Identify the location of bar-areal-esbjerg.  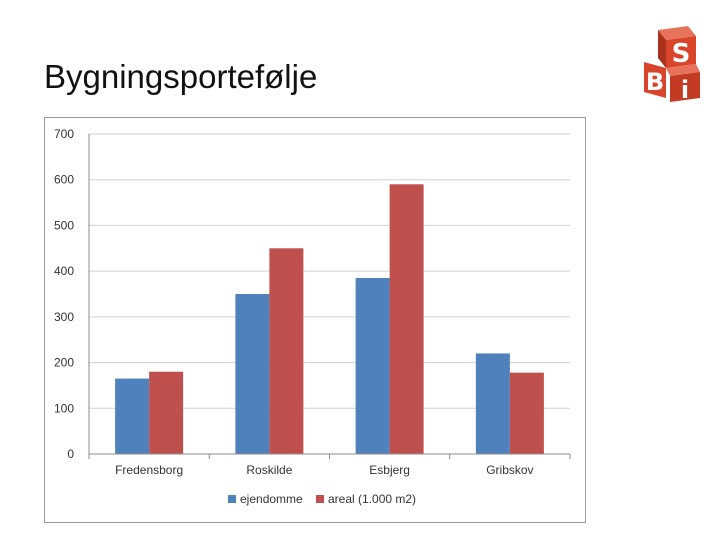
(406, 319).